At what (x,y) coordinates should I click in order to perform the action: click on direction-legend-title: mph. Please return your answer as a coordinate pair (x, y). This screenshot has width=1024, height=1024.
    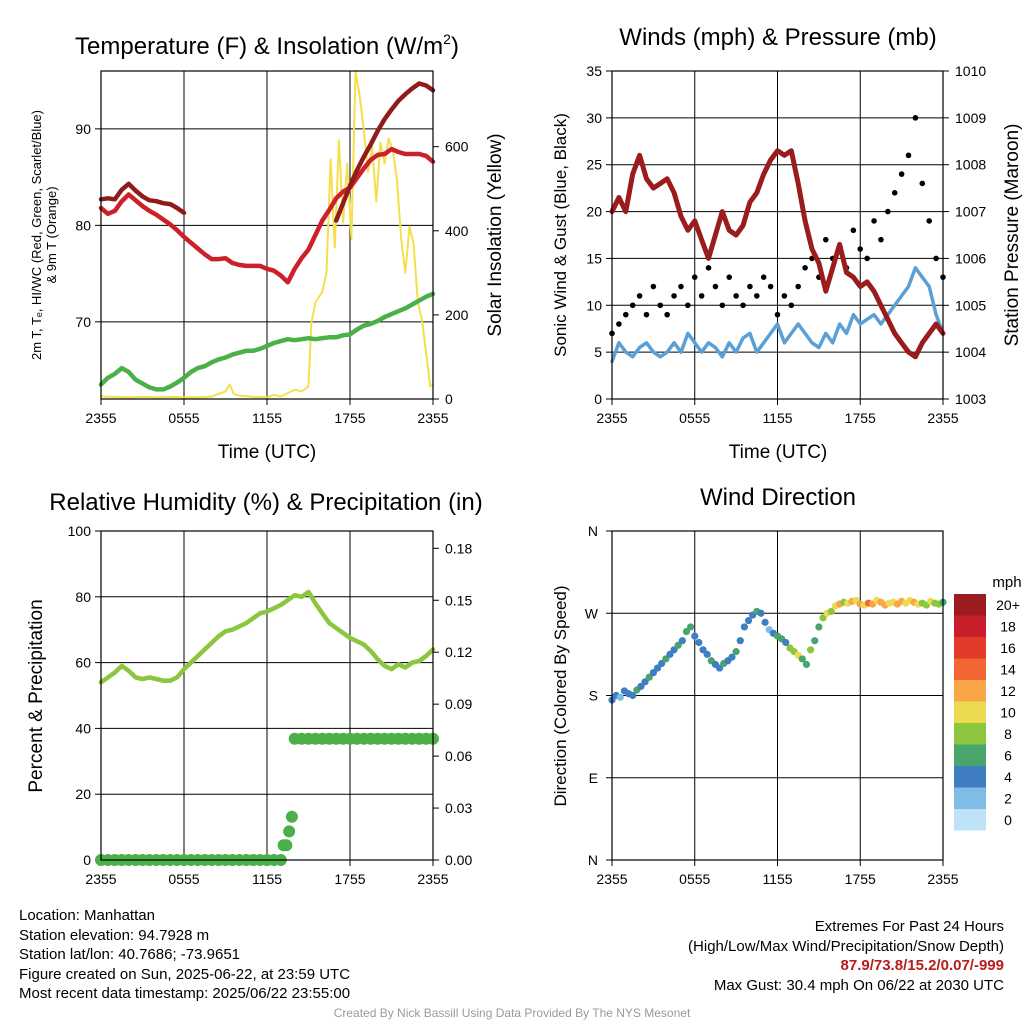
    Looking at the image, I should click on (1006, 582).